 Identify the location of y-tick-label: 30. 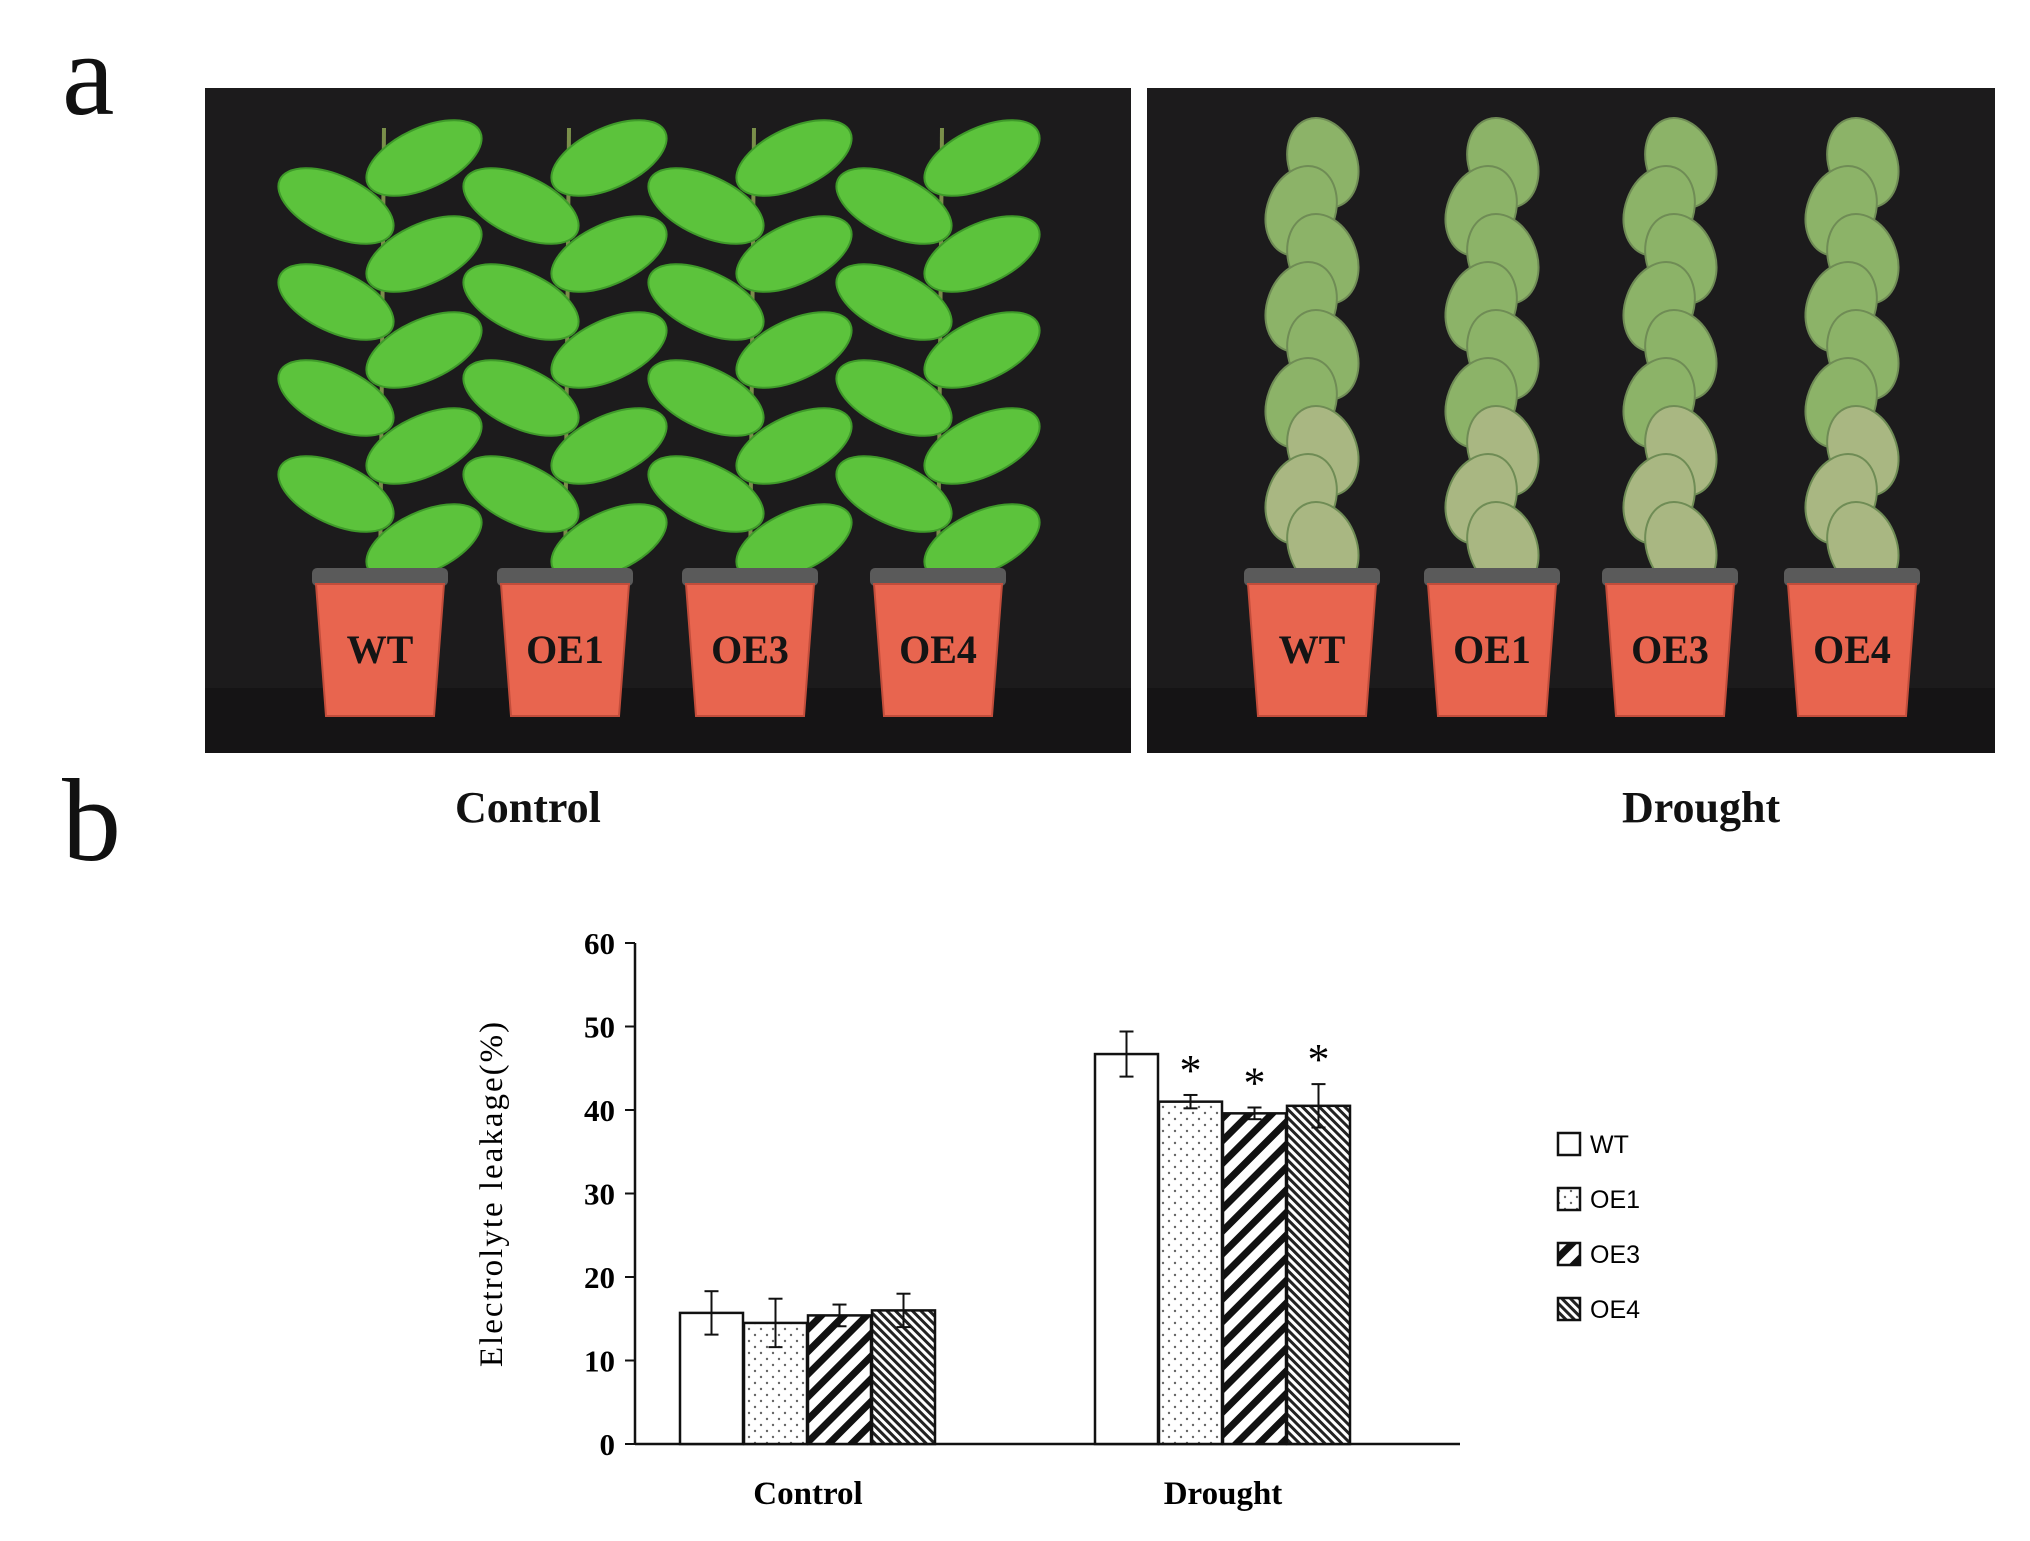
(599, 1194).